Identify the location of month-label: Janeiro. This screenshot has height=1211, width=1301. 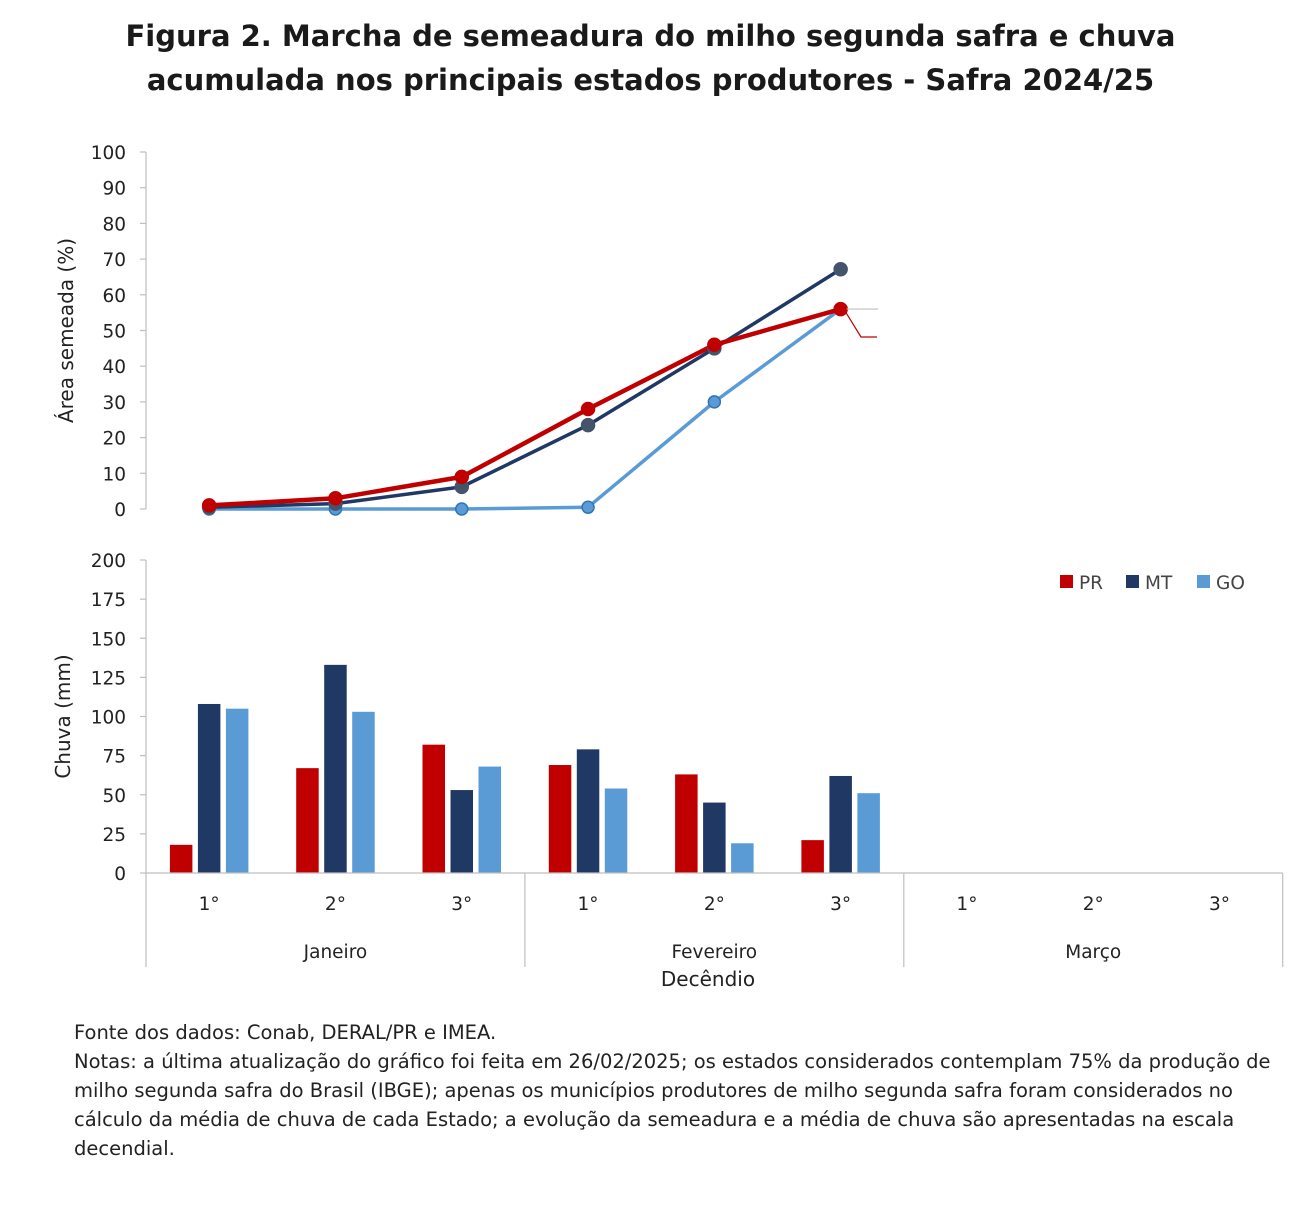
(335, 952).